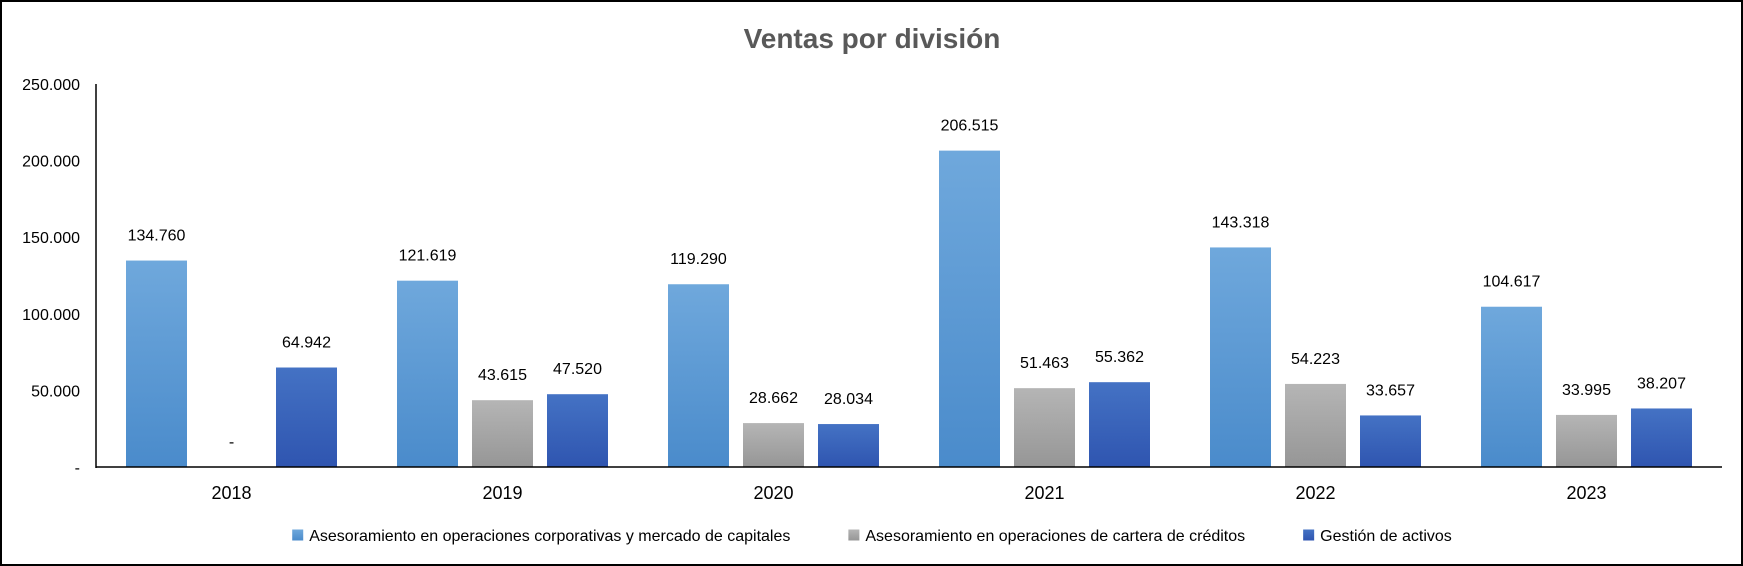  I want to click on data-label-2021-series-1: 206.515, so click(970, 126).